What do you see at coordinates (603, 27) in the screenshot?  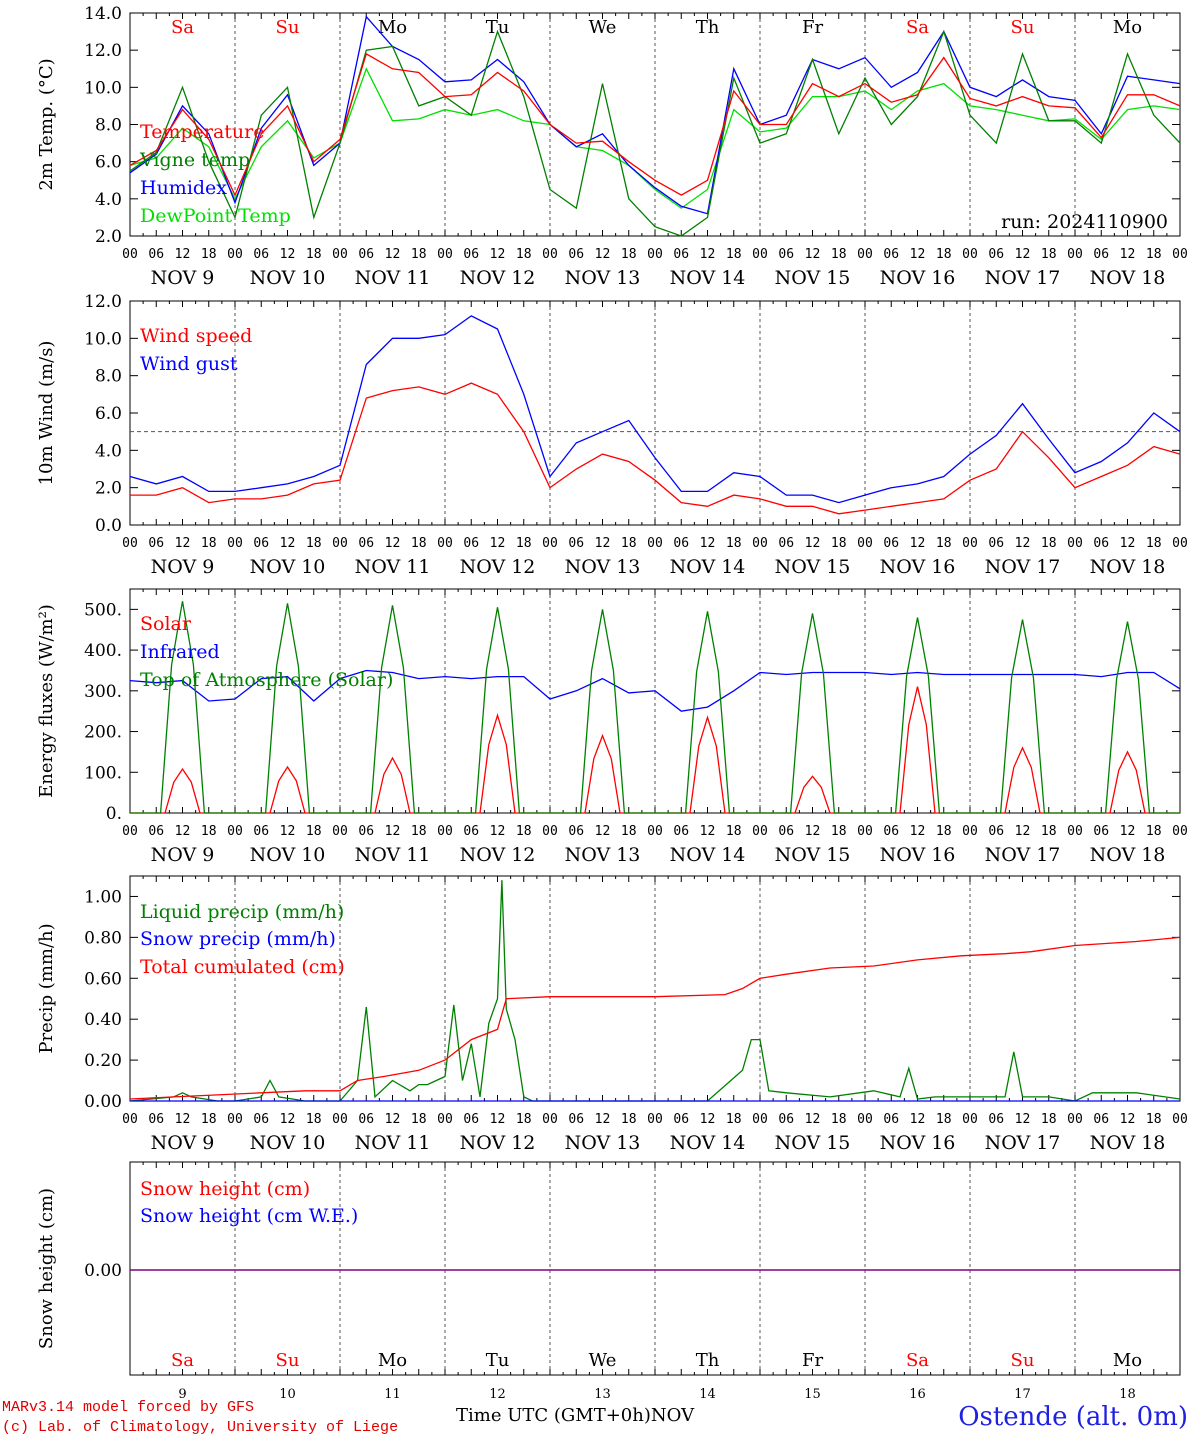 I see `weekday-label: We` at bounding box center [603, 27].